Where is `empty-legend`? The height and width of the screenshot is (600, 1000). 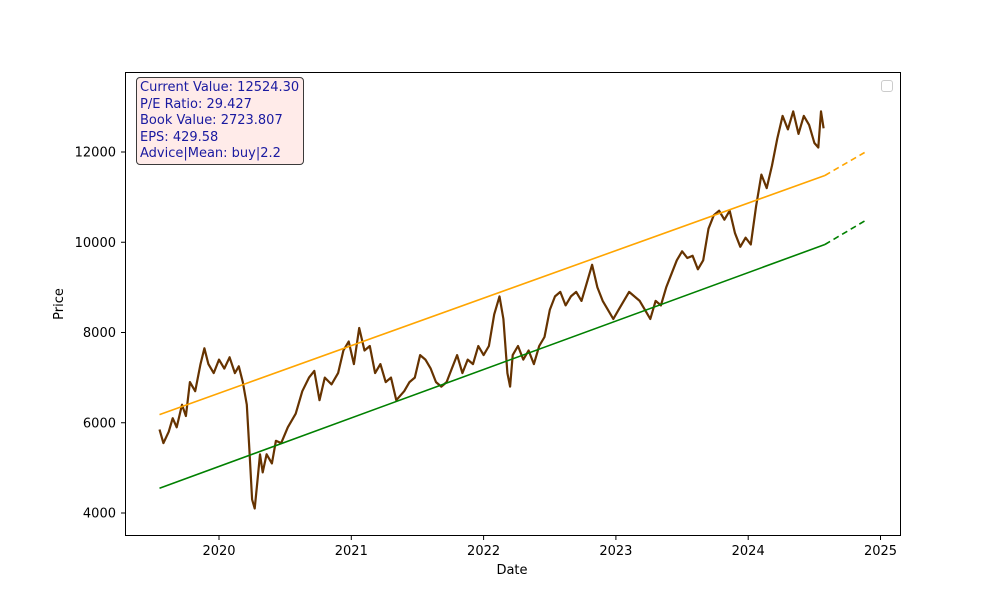
empty-legend is located at coordinates (887, 86).